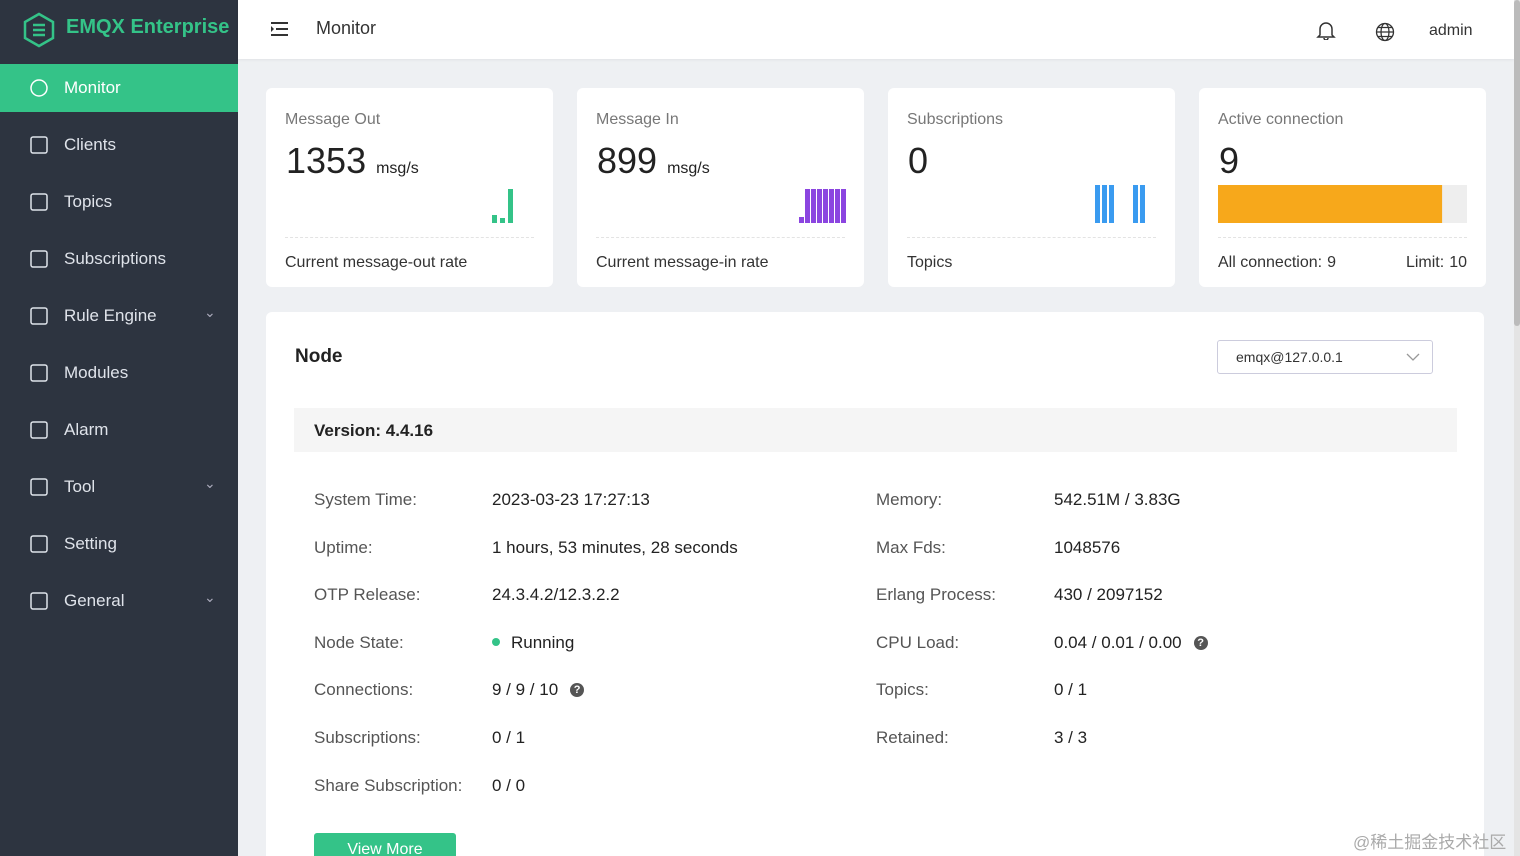 Image resolution: width=1520 pixels, height=856 pixels. I want to click on card-number: 899, so click(627, 160).